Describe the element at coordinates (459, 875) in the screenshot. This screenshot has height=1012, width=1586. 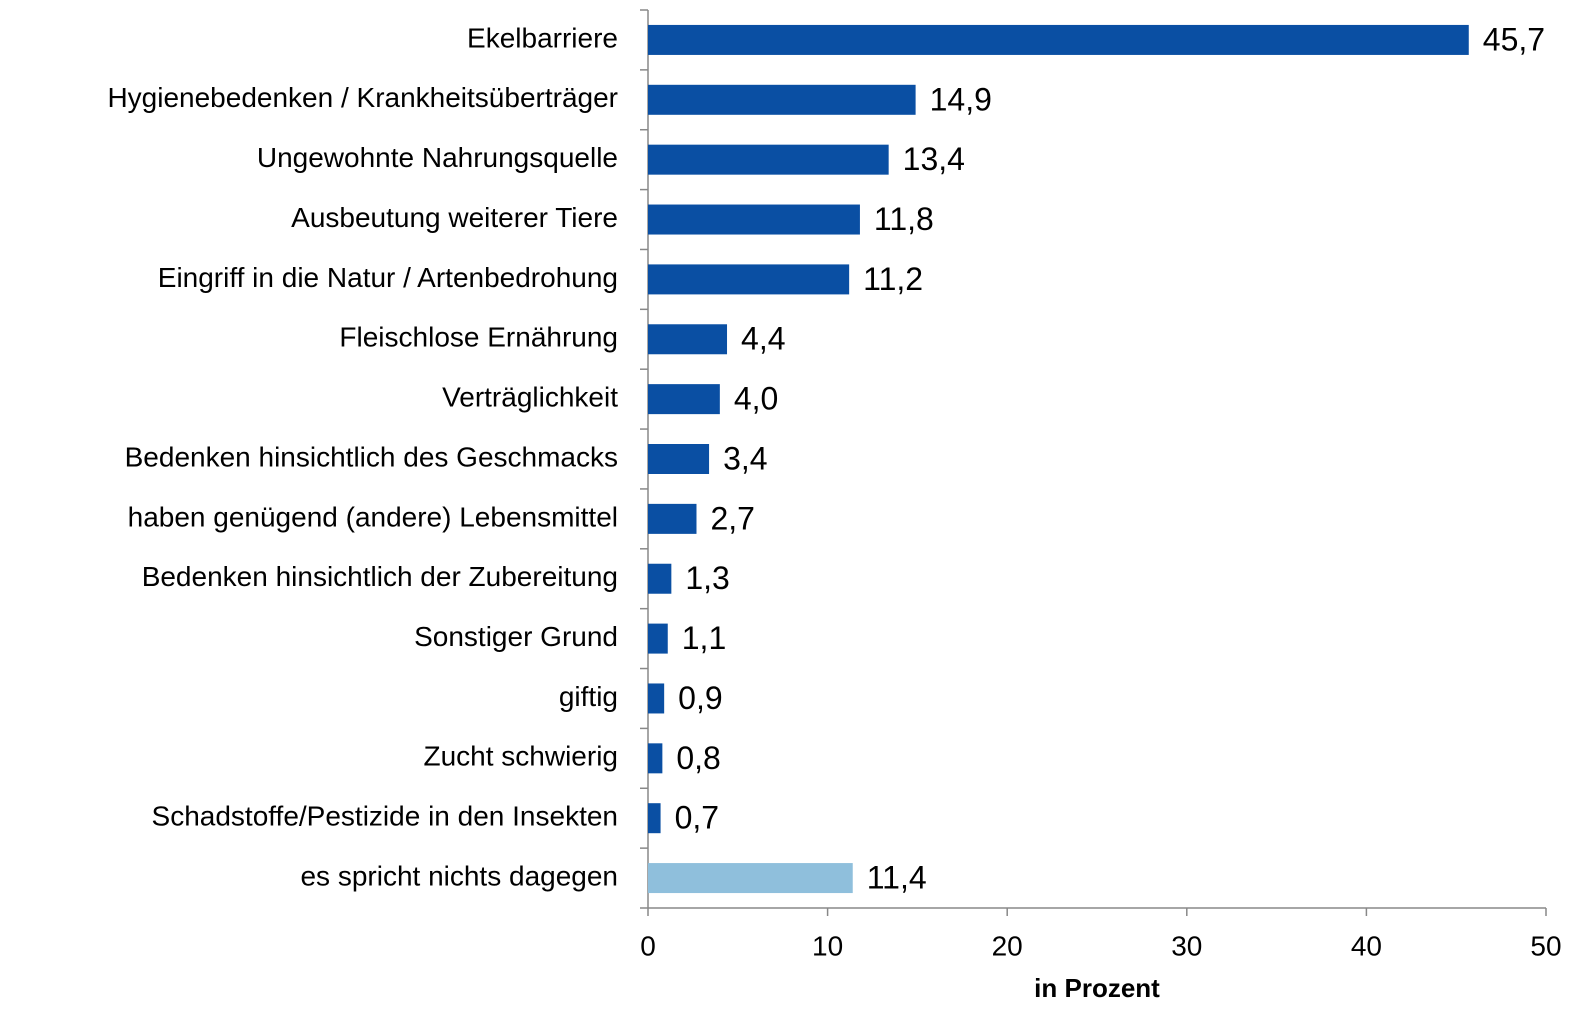
I see `y-tick-label: es spricht nichts dagegen` at that location.